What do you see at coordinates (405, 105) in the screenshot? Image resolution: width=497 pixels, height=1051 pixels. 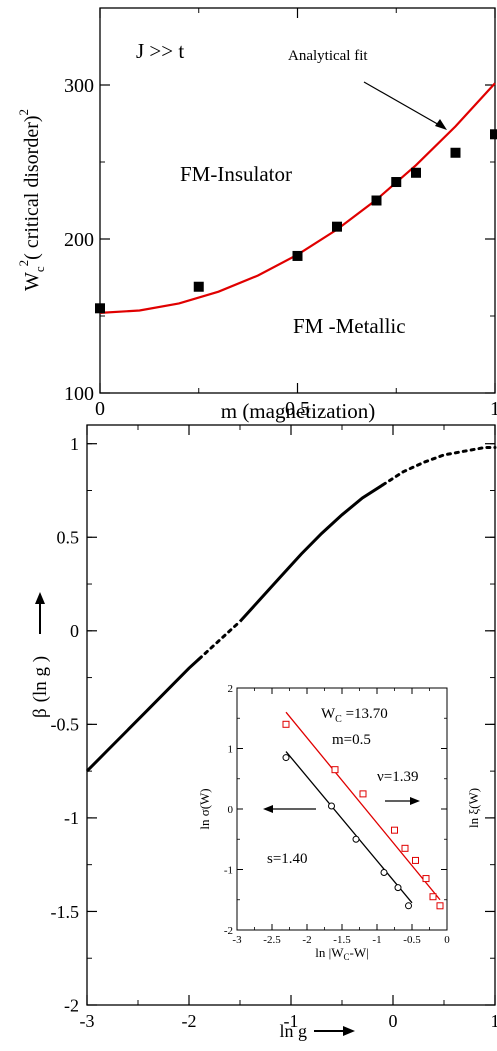 I see `top-fit-arrow` at bounding box center [405, 105].